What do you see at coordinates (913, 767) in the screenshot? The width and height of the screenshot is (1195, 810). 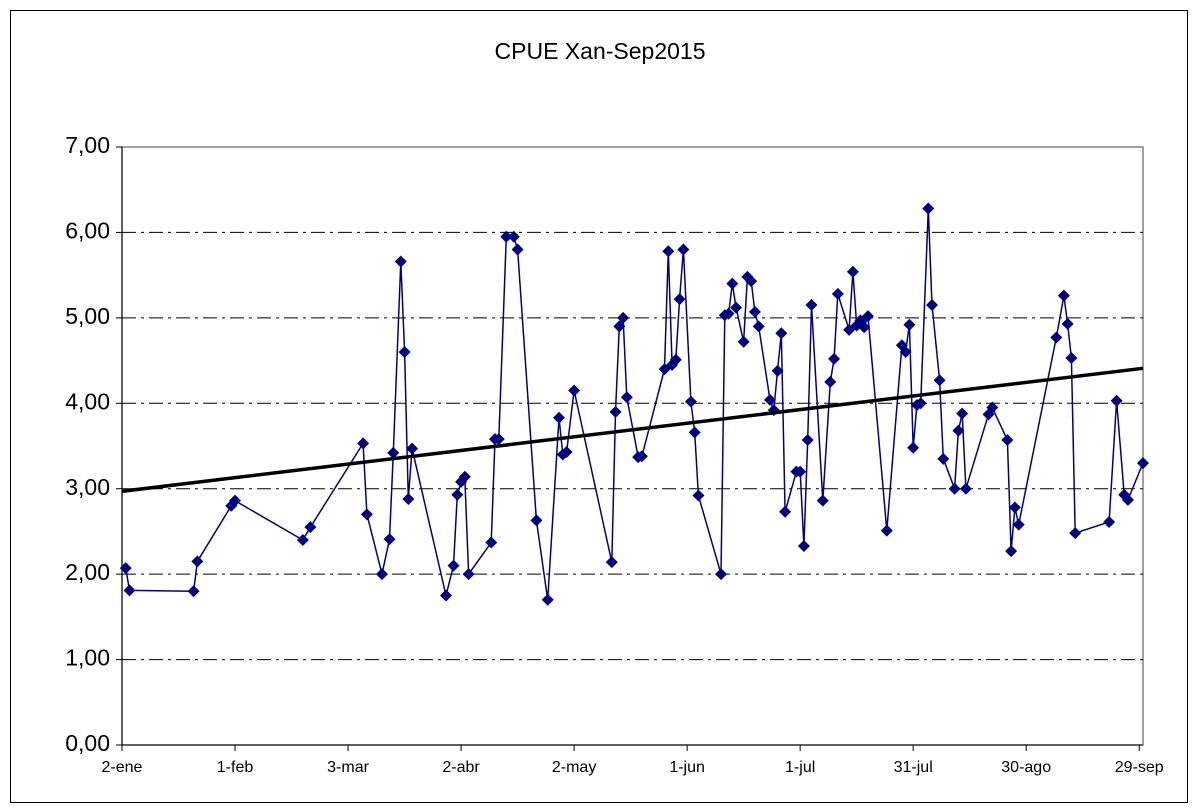 I see `x-tick-label: 31-jul` at bounding box center [913, 767].